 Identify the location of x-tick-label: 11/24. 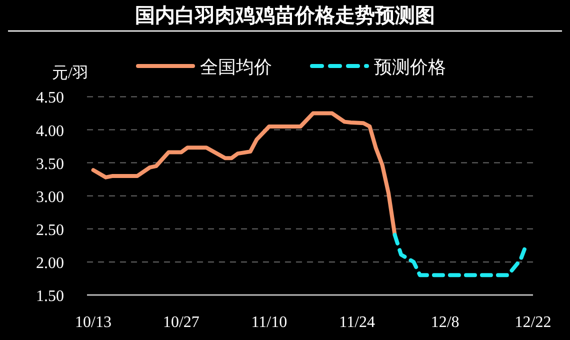
(357, 322).